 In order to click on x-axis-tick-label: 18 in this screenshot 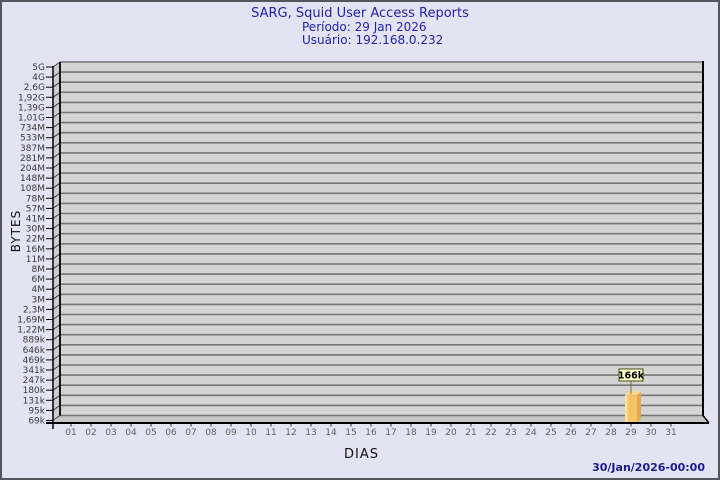, I will do `click(411, 433)`.